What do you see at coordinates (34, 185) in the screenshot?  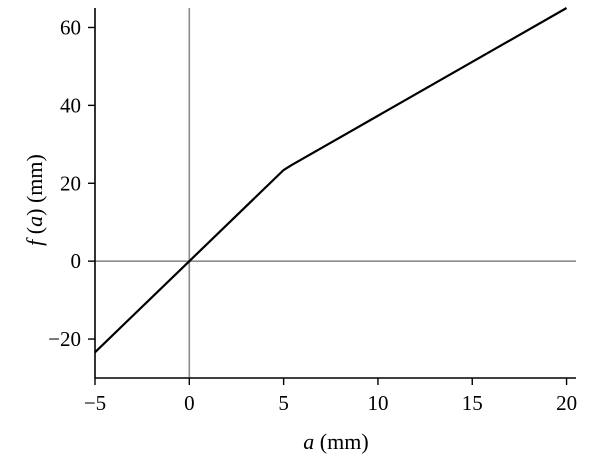 I see `y-axis-label-close: ) (mm)` at bounding box center [34, 185].